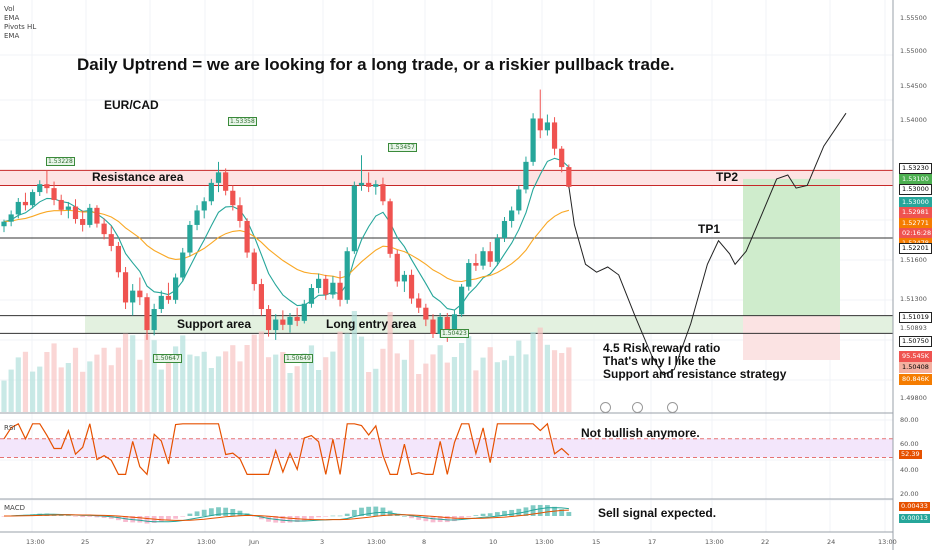 Image resolution: width=932 pixels, height=550 pixels. Describe the element at coordinates (242, 121) in the screenshot. I see `pivot-label: 1.53358` at that location.